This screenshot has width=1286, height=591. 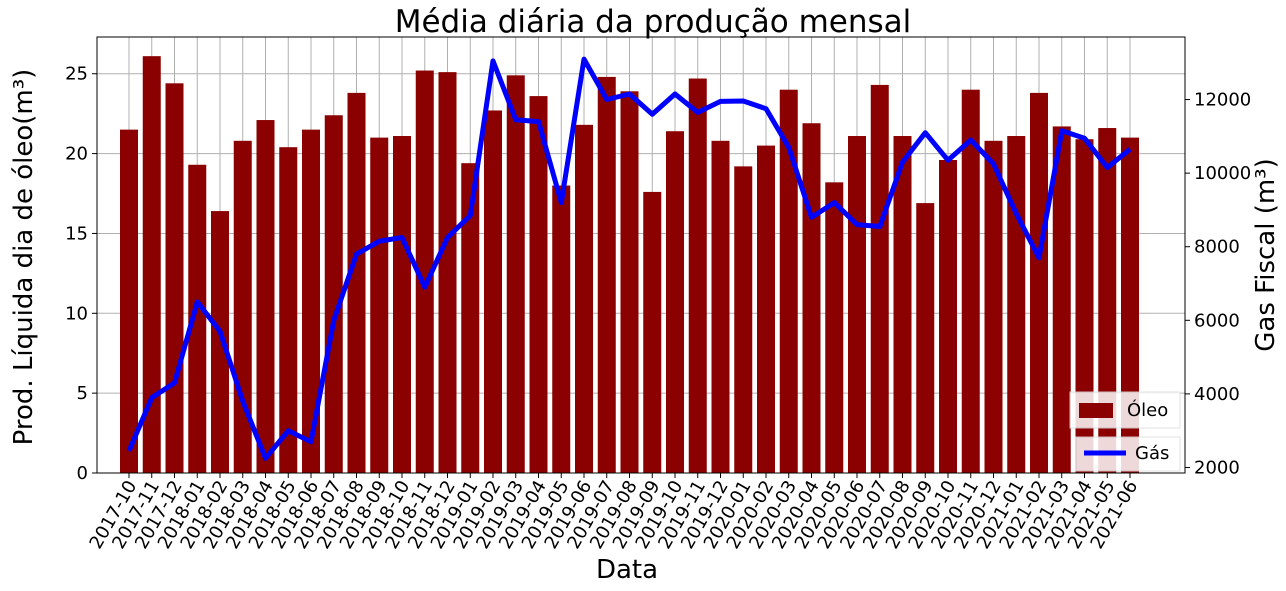 What do you see at coordinates (1217, 247) in the screenshot?
I see `y2-tick-label: 8000` at bounding box center [1217, 247].